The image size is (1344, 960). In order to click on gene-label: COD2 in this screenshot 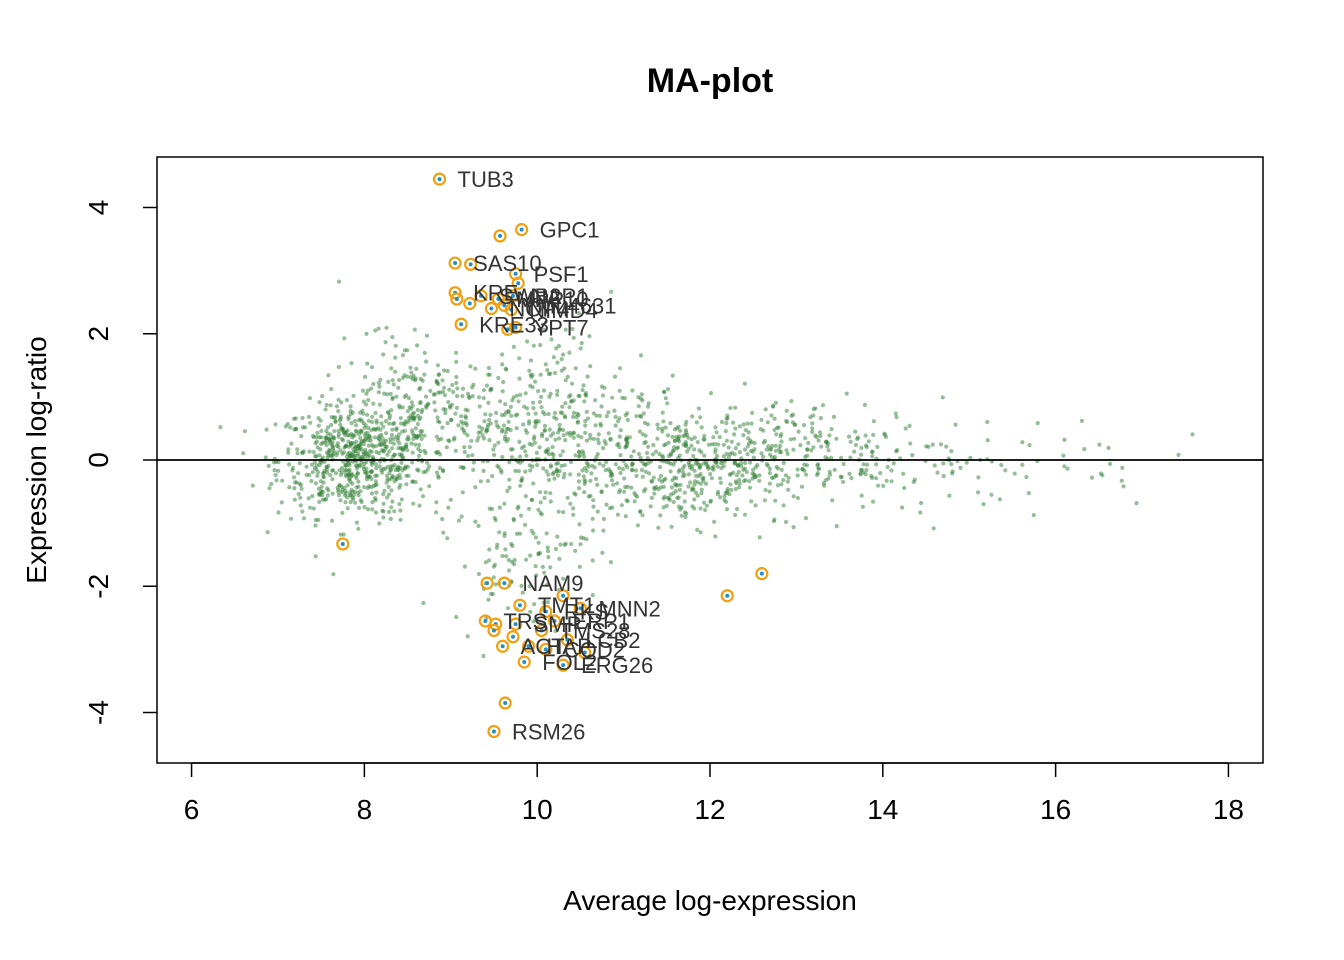, I will do `click(594, 649)`.